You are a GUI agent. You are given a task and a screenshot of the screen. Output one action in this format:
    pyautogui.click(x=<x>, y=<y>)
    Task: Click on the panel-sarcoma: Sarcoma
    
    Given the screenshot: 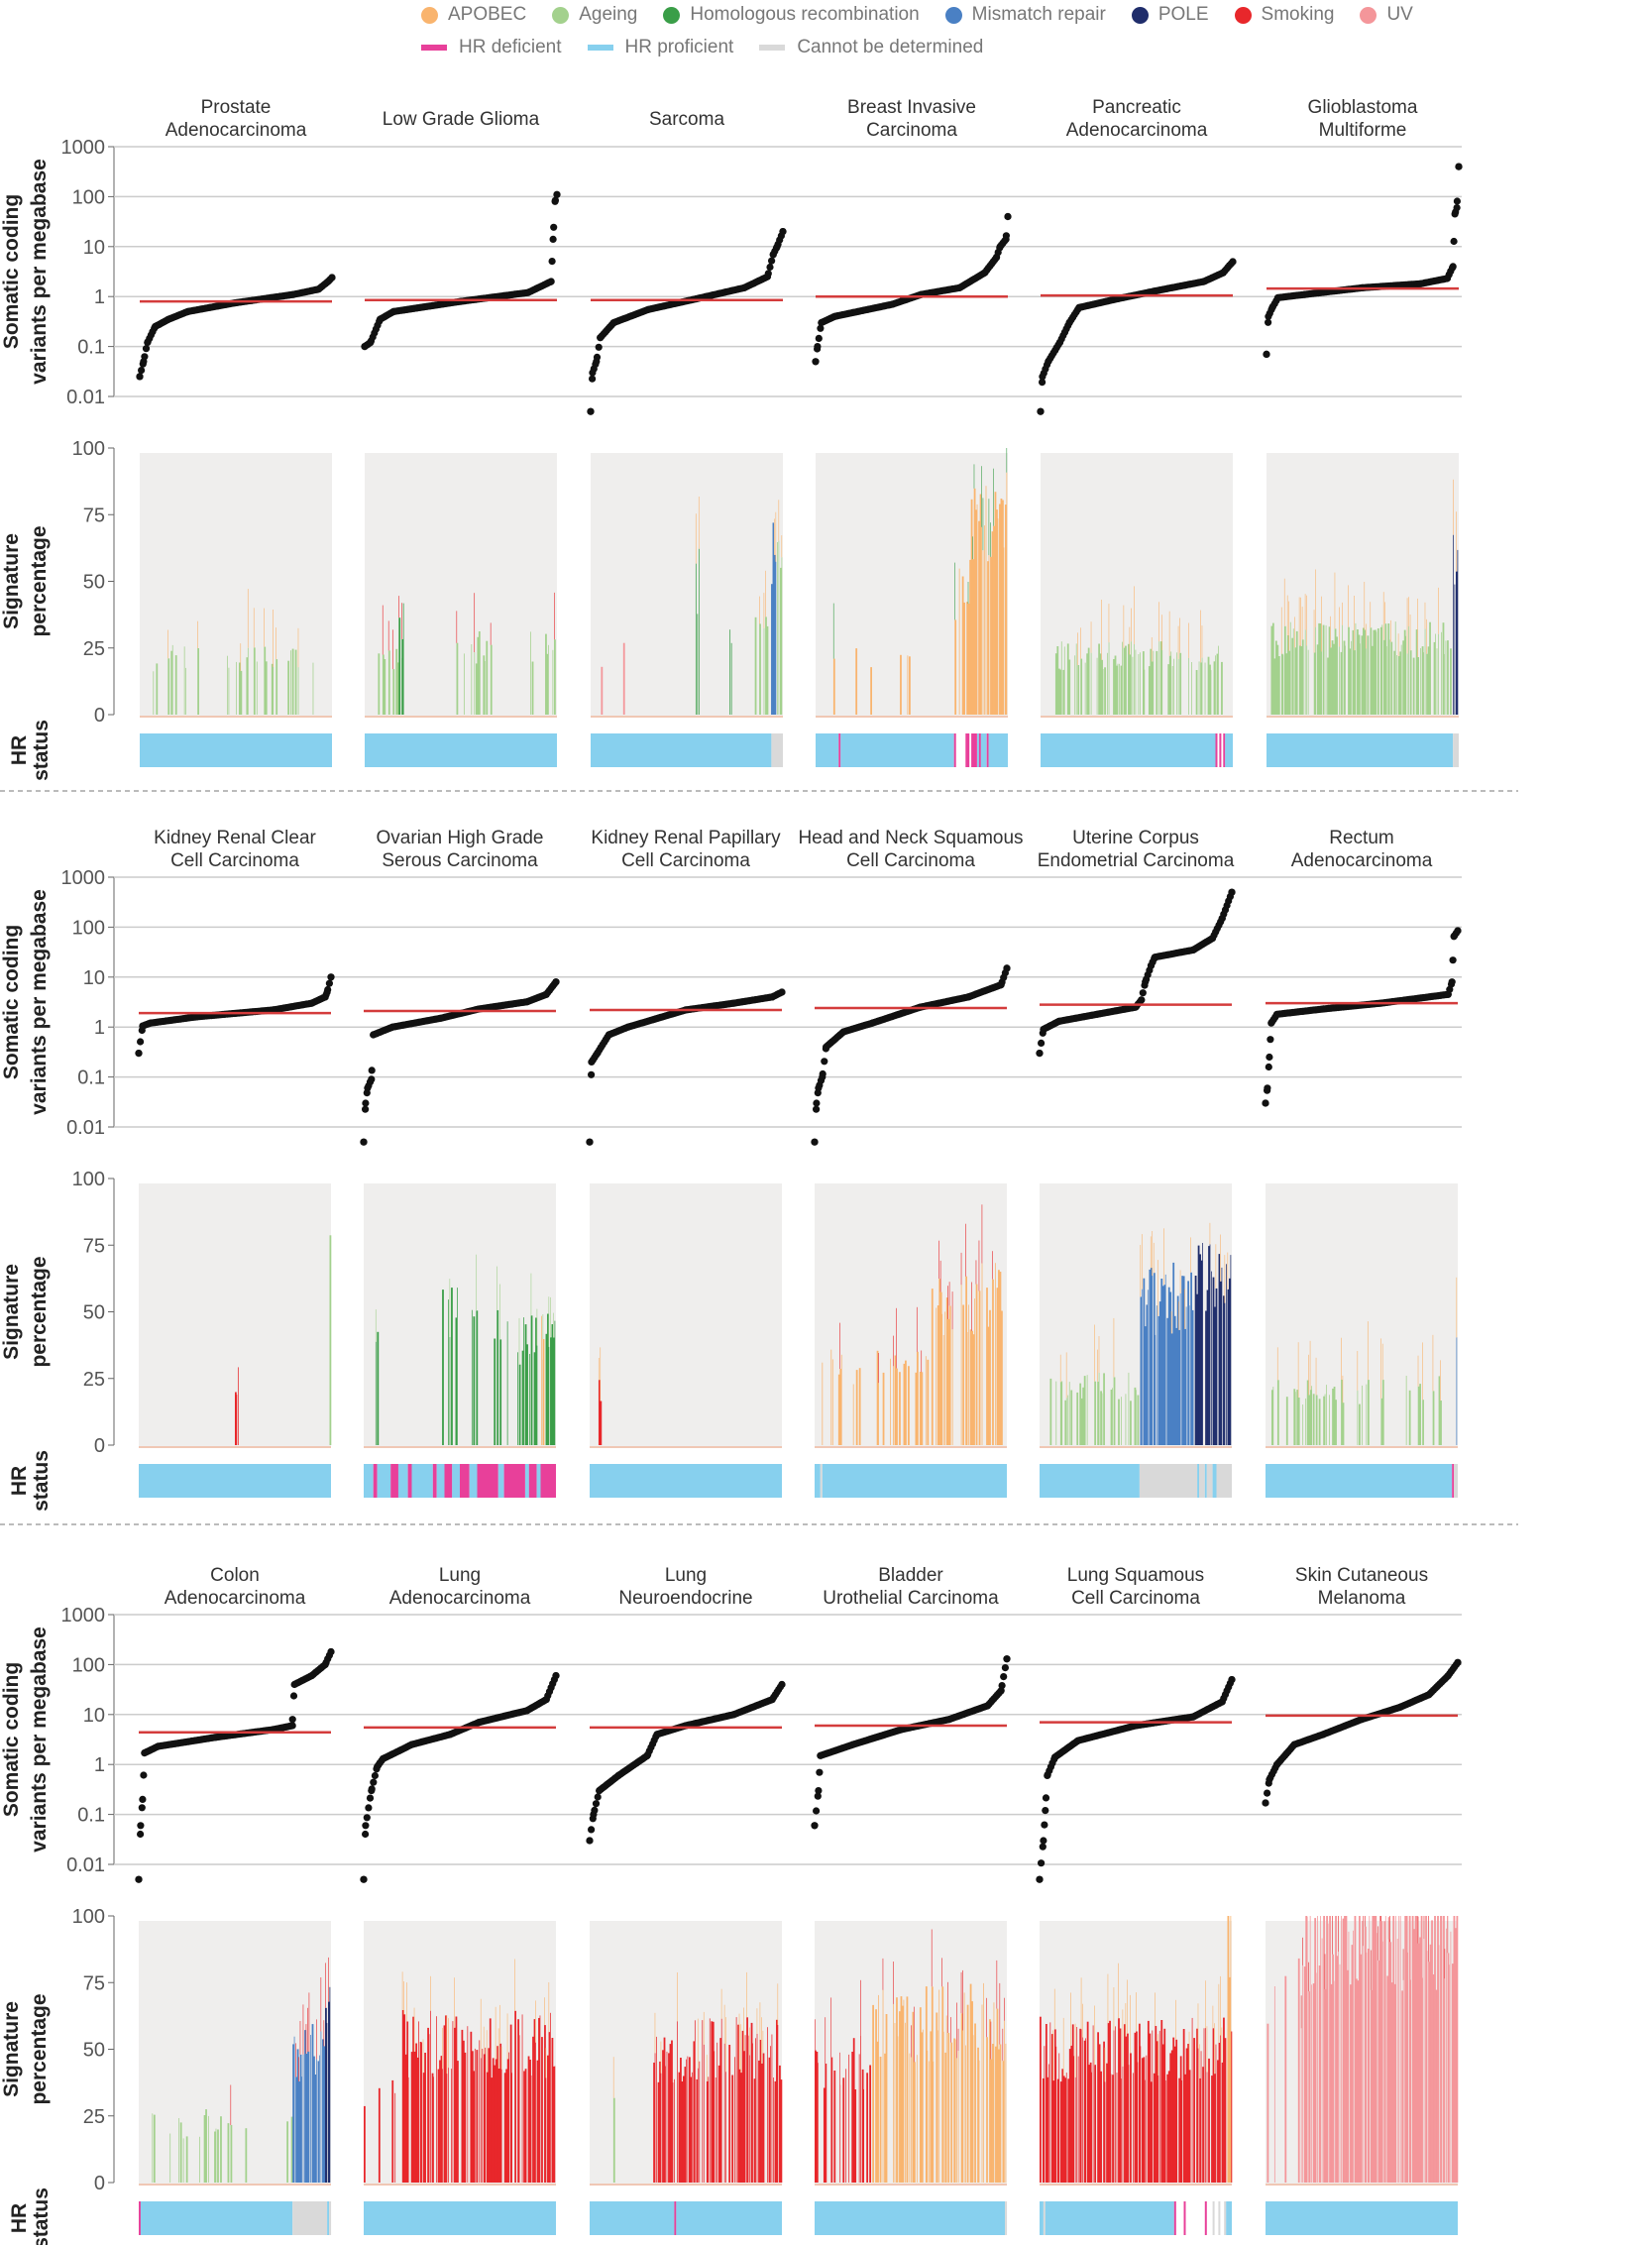 What is the action you would take?
    pyautogui.click(x=687, y=438)
    